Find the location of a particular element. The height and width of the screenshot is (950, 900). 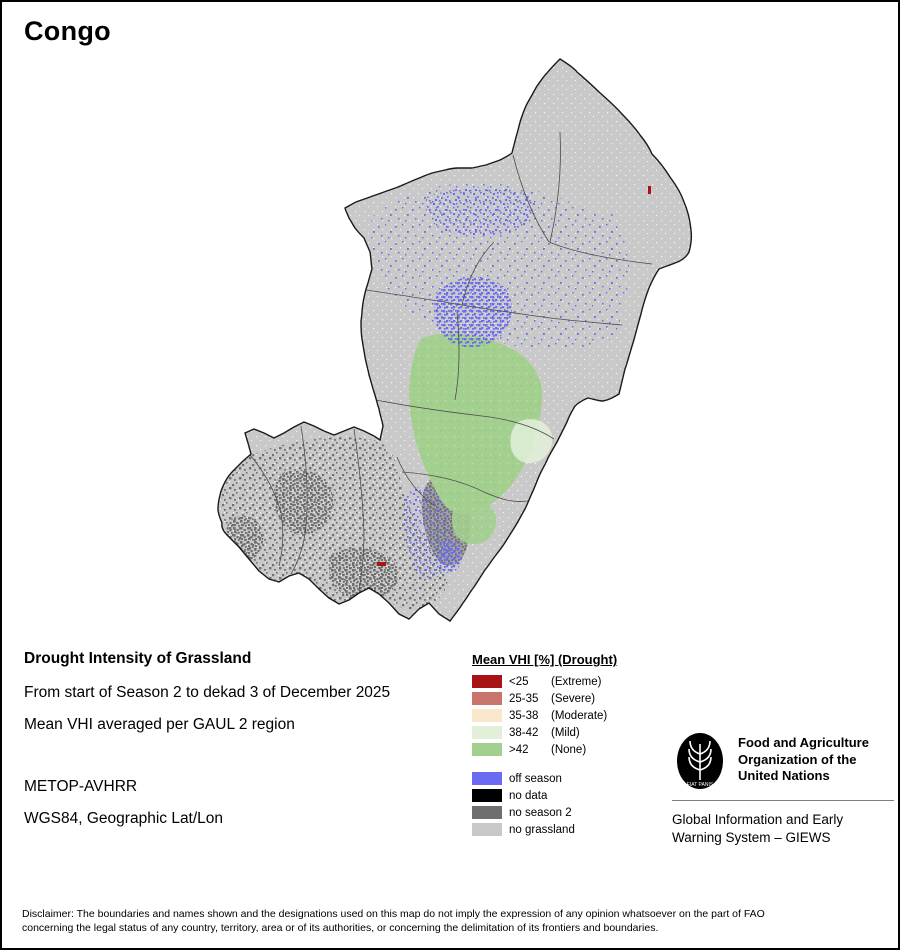

vhi-mild-patch is located at coordinates (531, 441).